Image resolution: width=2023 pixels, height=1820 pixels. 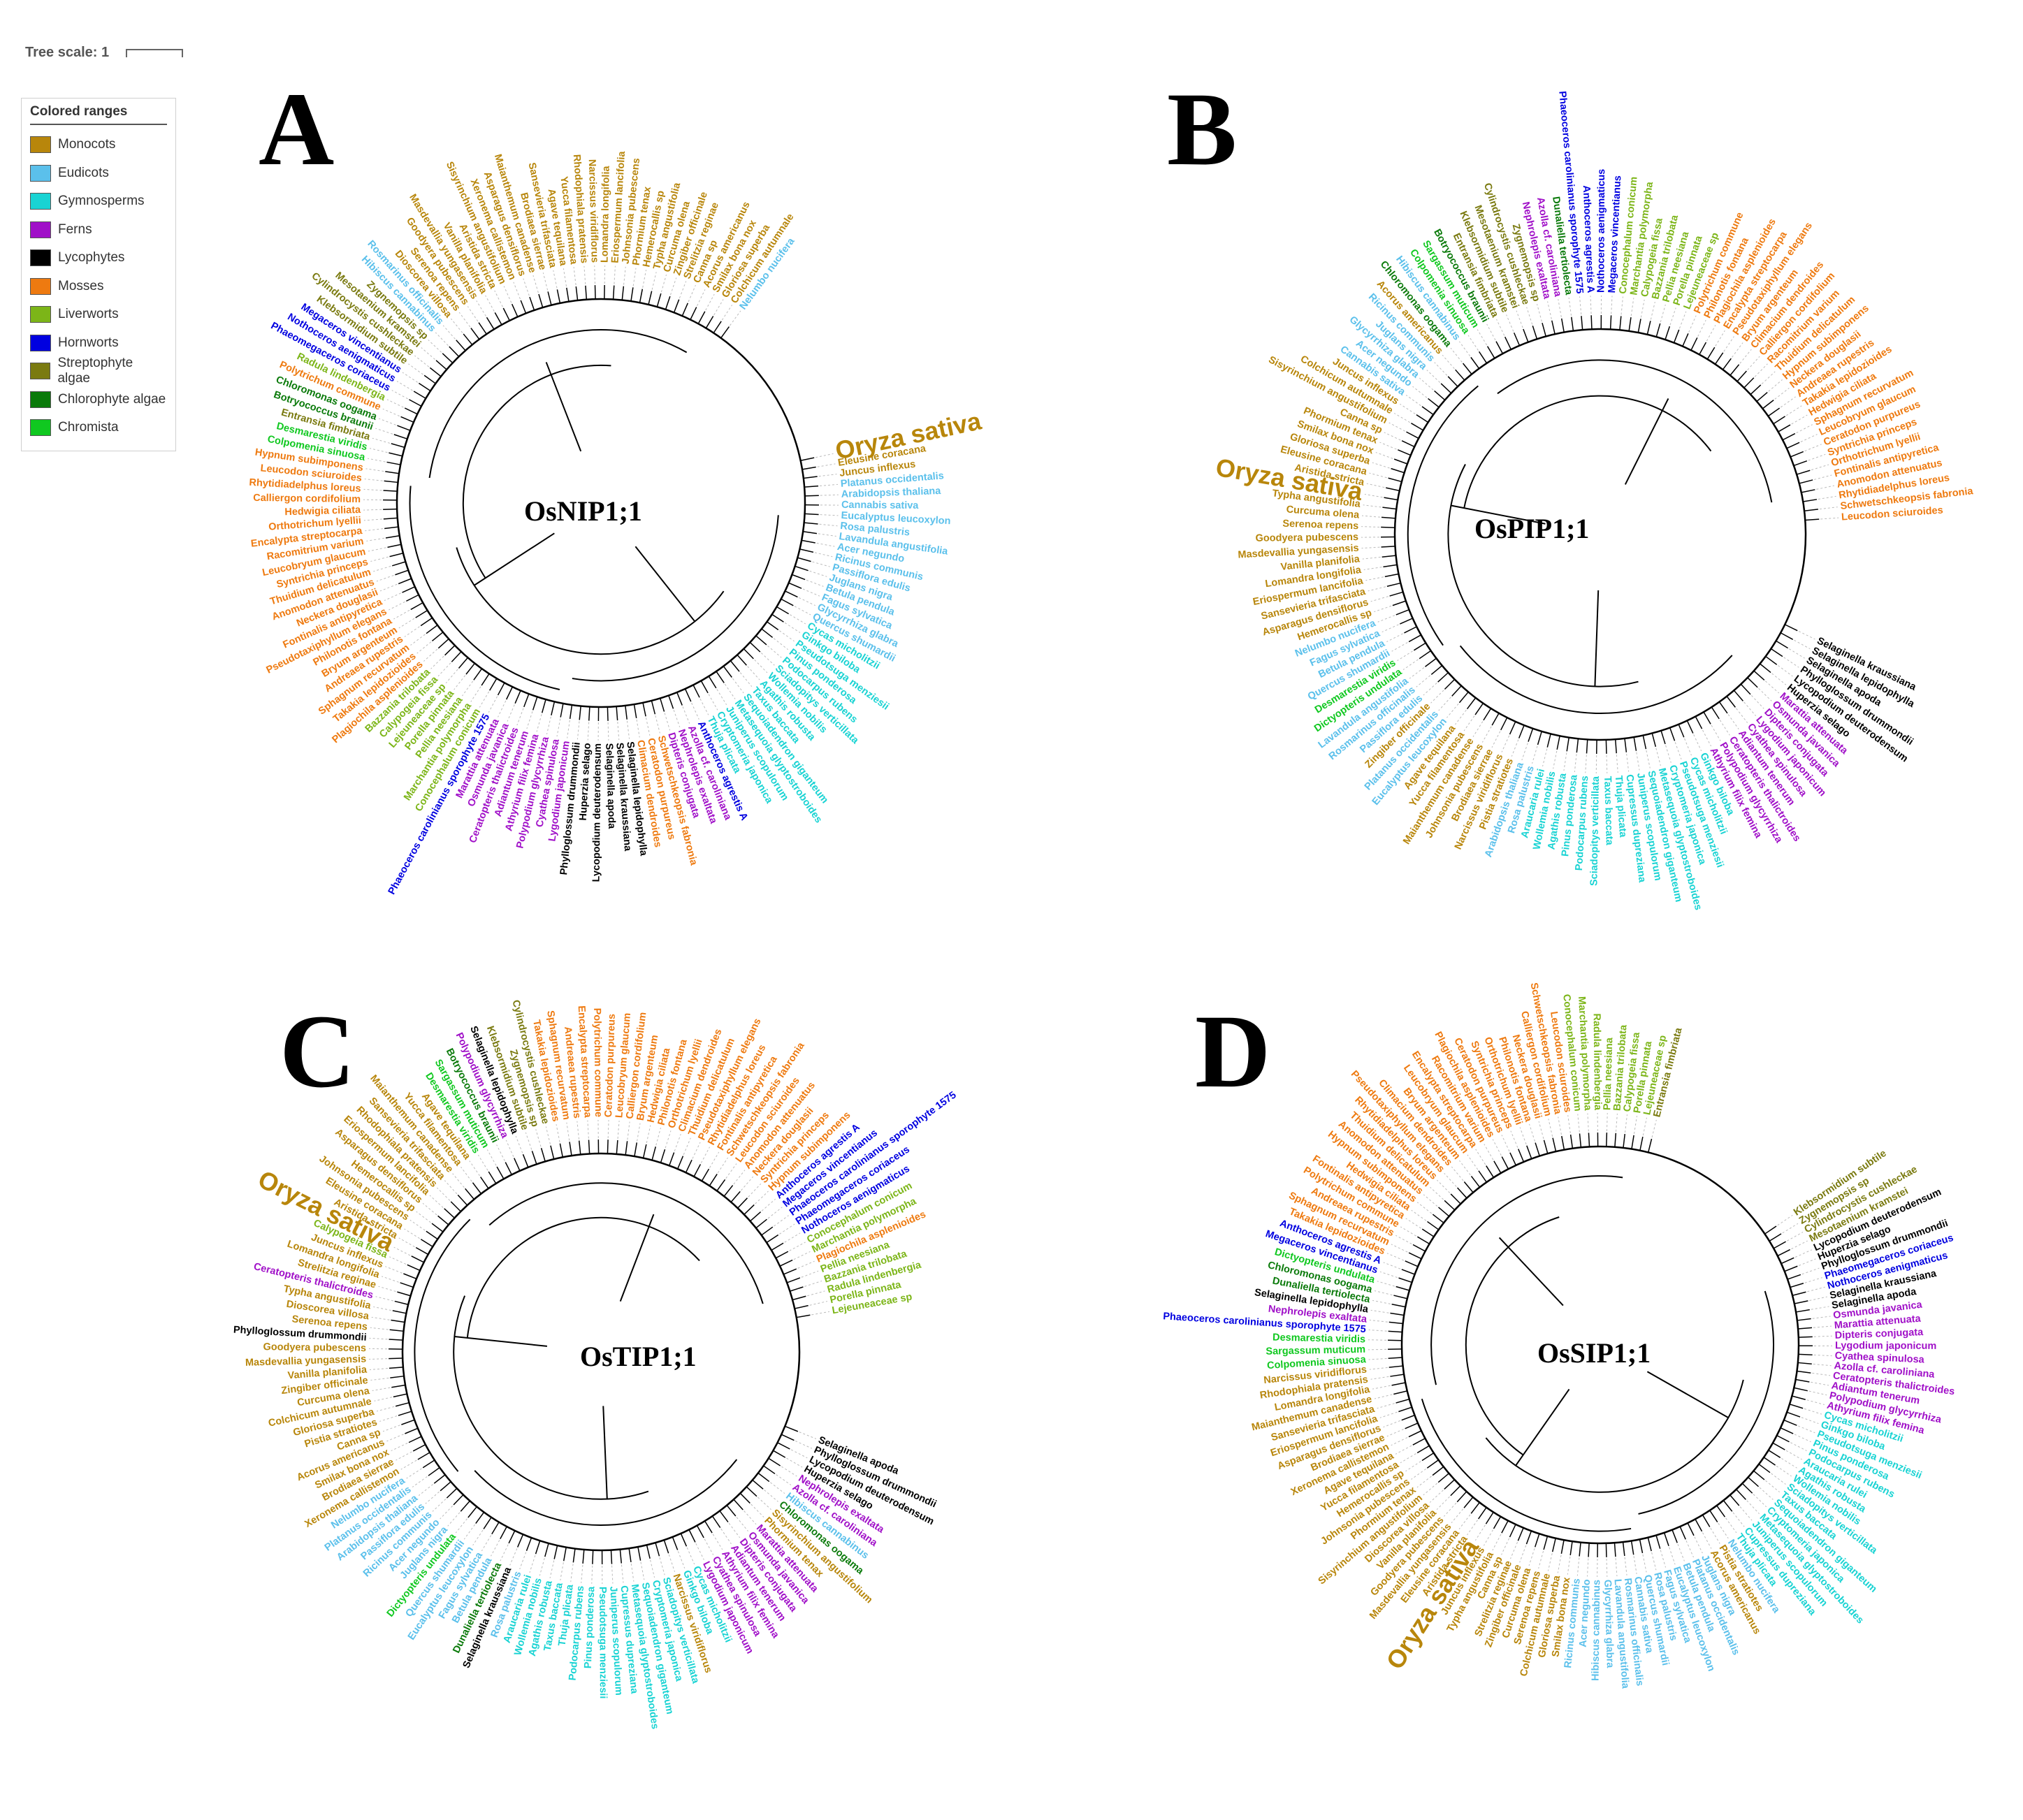 I want to click on leaf-label: Sargassum muticum, so click(x=1316, y=1350).